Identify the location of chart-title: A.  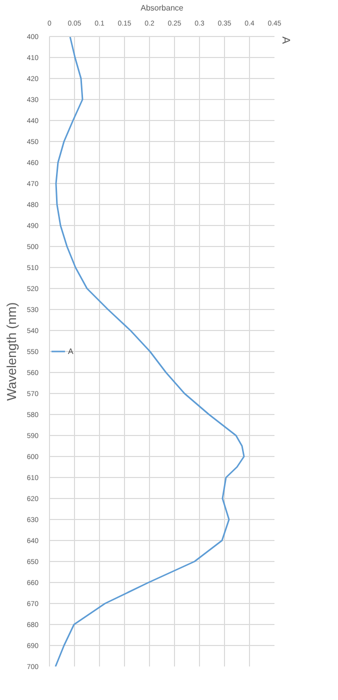
(286, 40).